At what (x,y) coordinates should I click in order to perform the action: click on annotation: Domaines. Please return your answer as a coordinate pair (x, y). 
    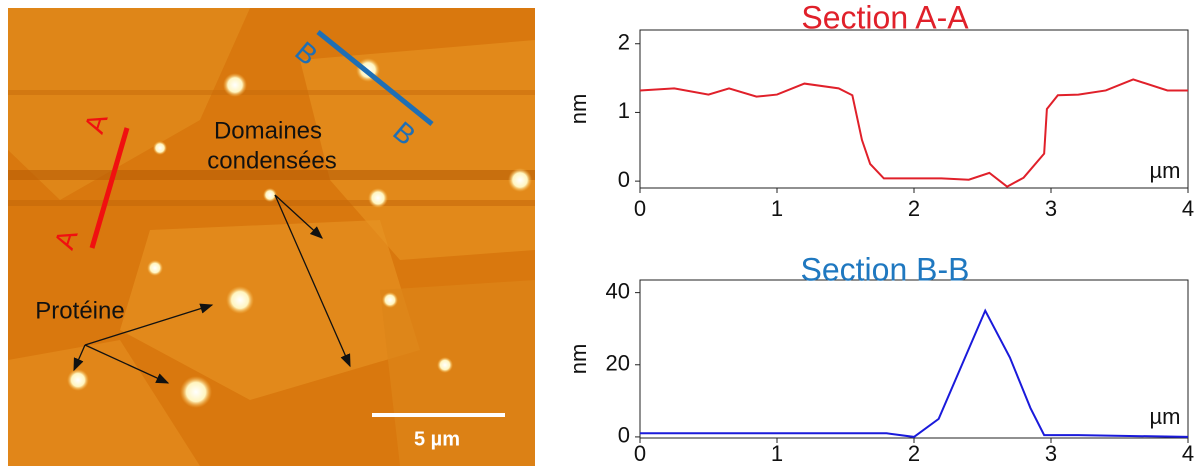
    Looking at the image, I should click on (268, 130).